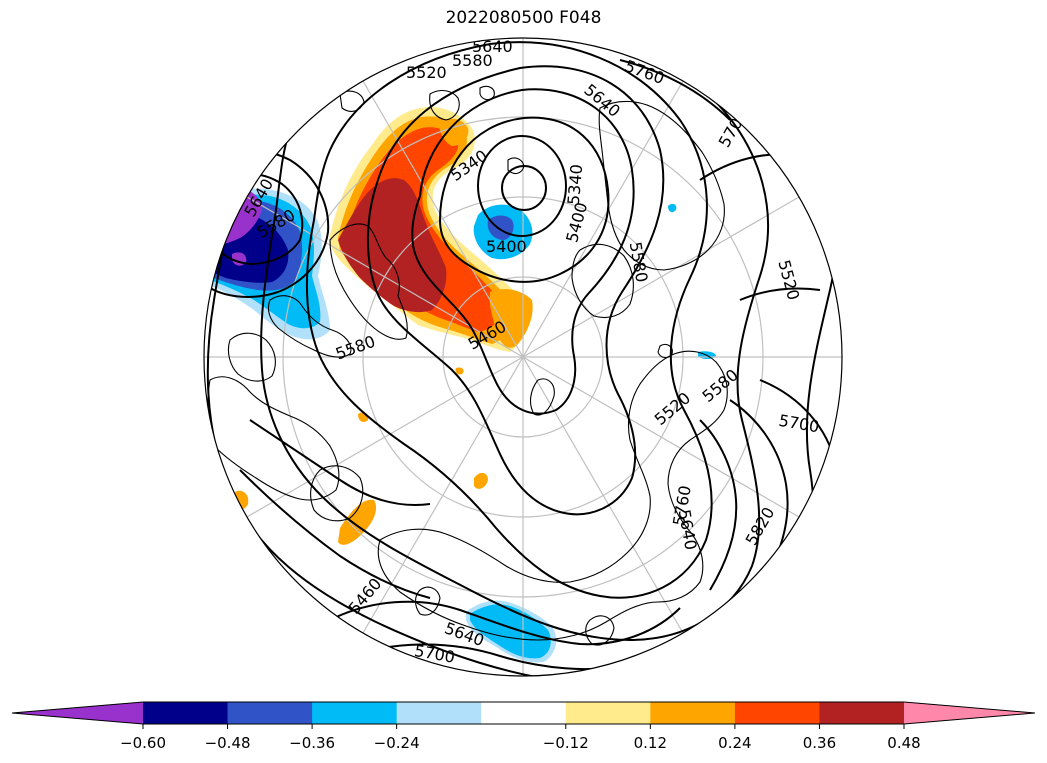 The image size is (1047, 763). I want to click on coastline-novaya-zemlya, so click(542, 397).